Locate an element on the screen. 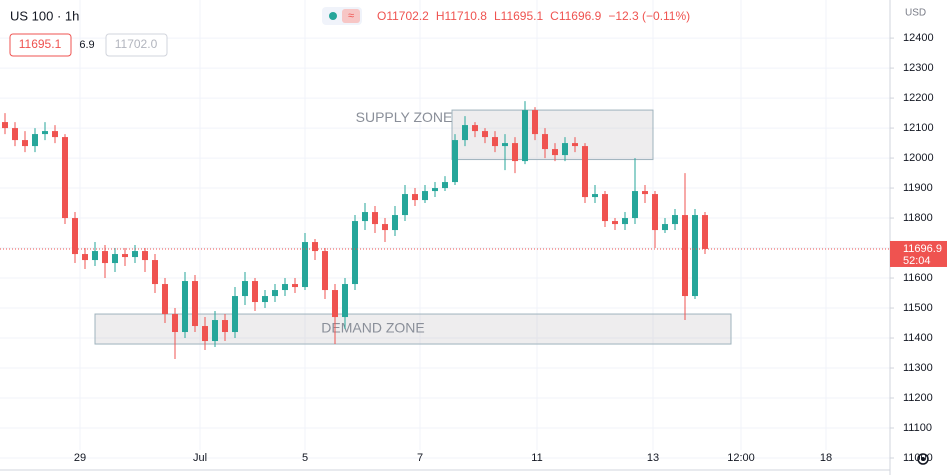 The width and height of the screenshot is (947, 475). spread: 6.9 is located at coordinates (86, 45).